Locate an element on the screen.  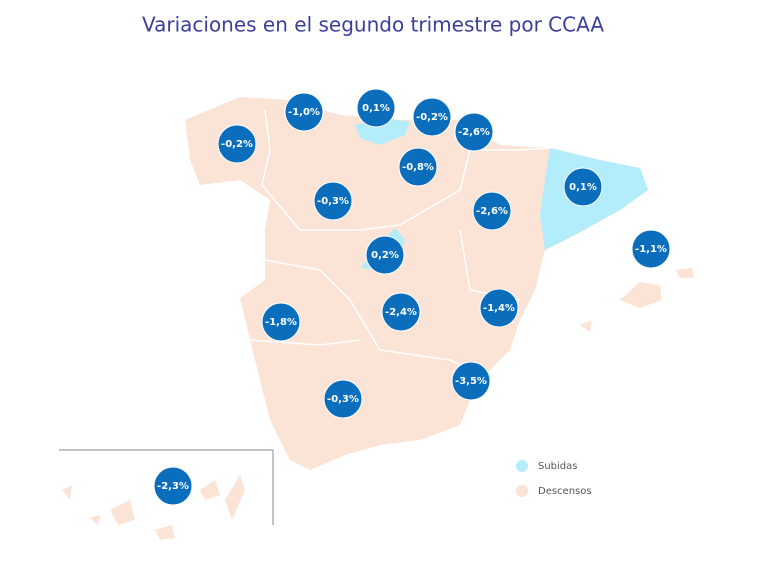
legend-label: Descensos is located at coordinates (565, 491).